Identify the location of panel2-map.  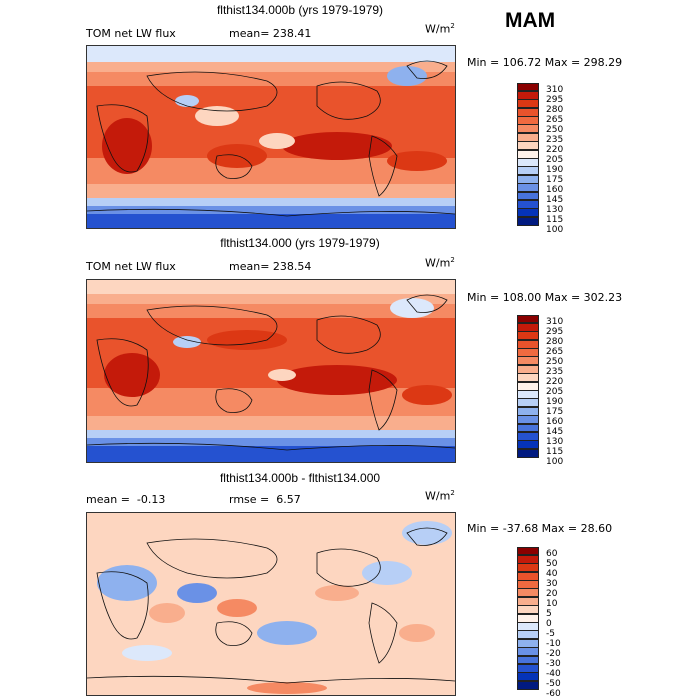
(271, 371).